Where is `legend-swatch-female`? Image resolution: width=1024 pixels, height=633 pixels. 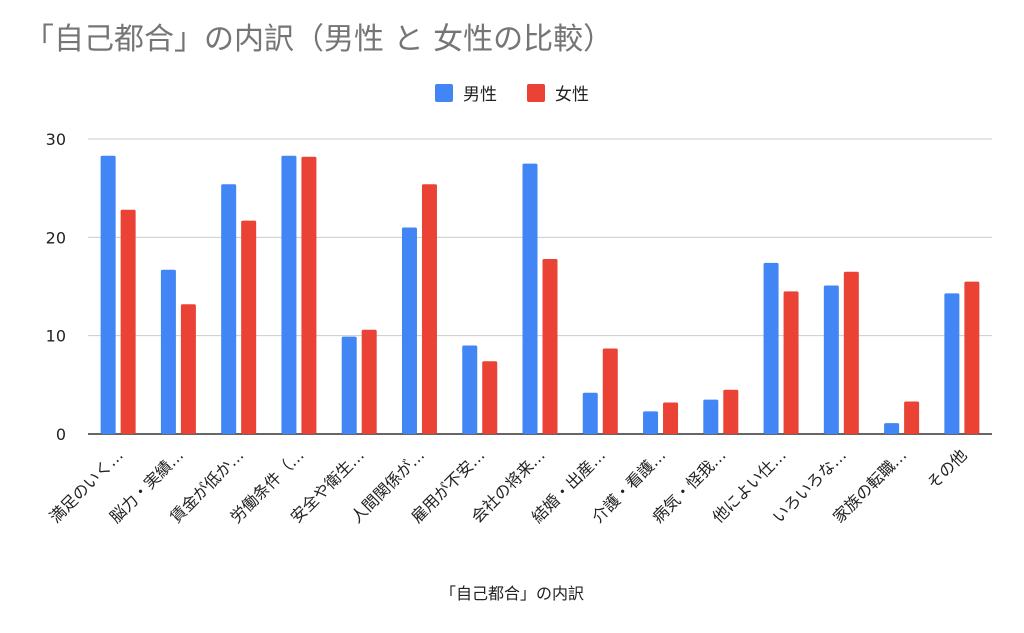
legend-swatch-female is located at coordinates (536, 92).